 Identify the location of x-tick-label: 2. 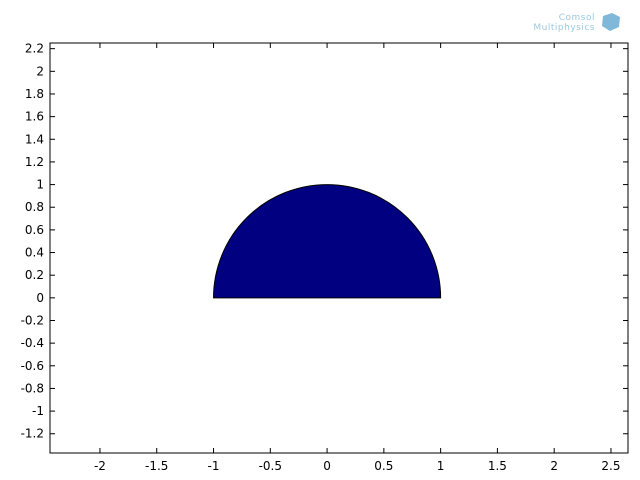
(554, 466).